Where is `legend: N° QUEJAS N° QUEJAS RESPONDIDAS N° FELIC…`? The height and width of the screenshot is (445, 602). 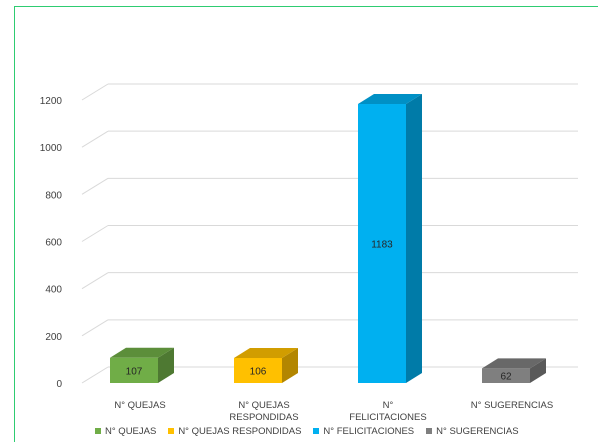
legend: N° QUEJAS N° QUEJAS RESPONDIDAS N° FELIC… is located at coordinates (307, 431).